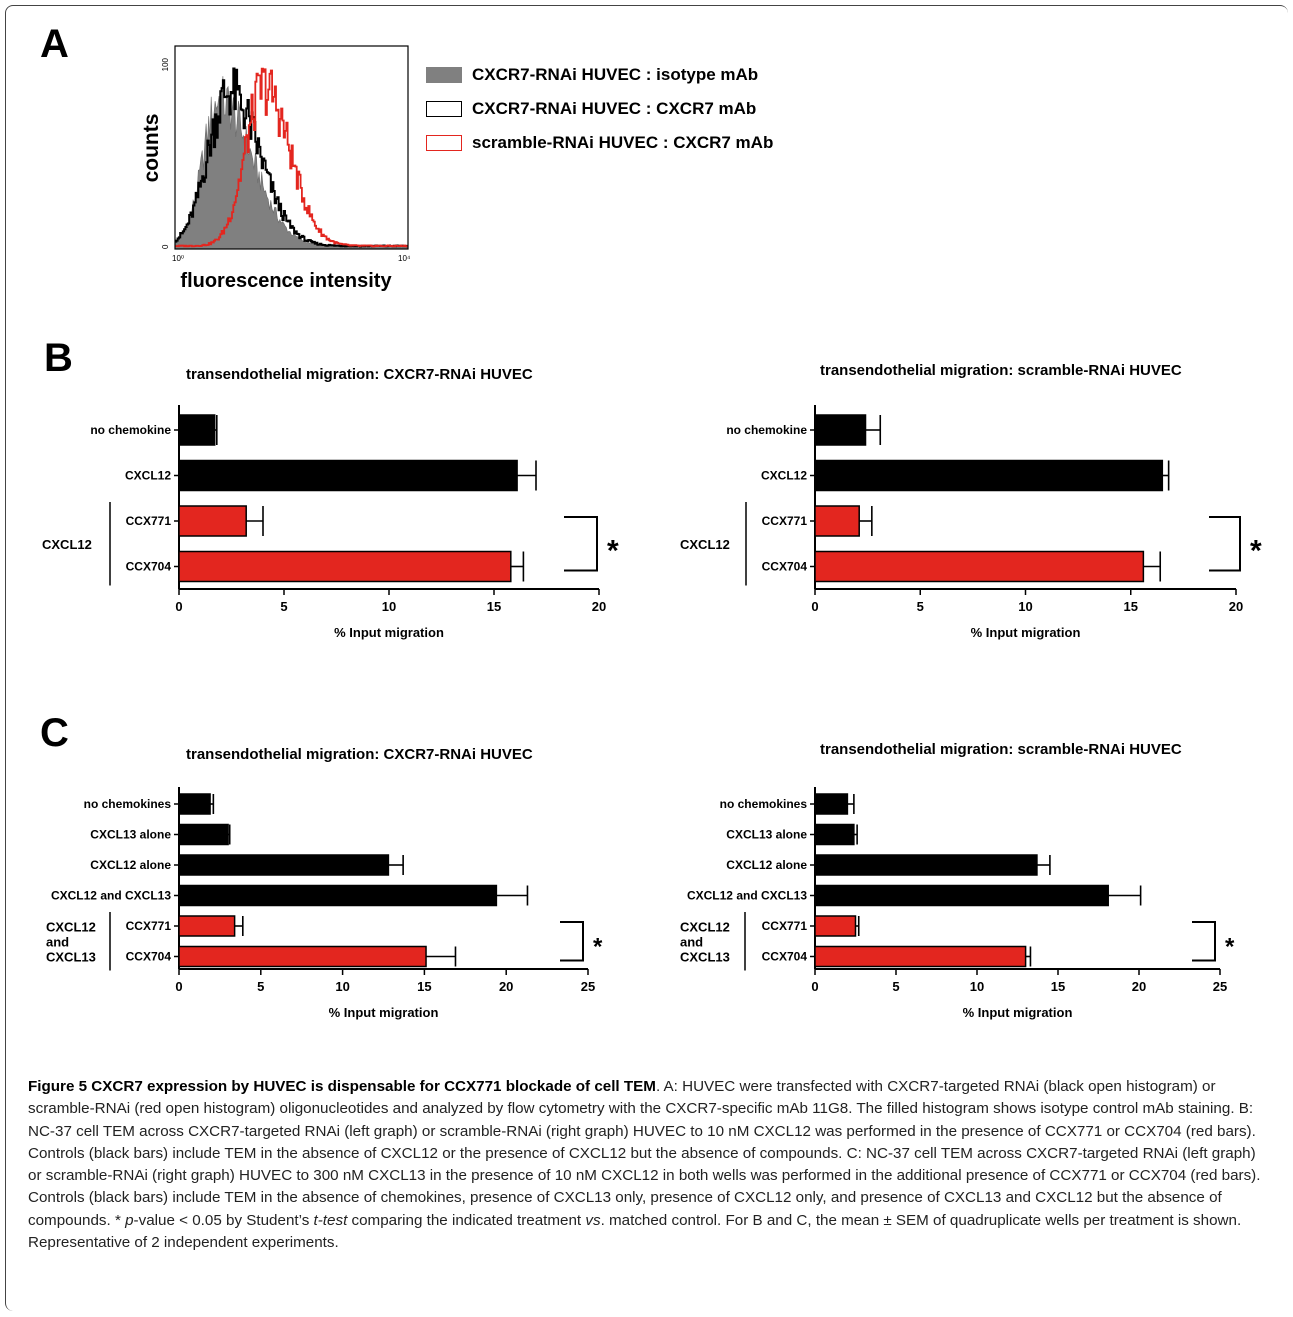 This screenshot has height=1317, width=1293. Describe the element at coordinates (404, 258) in the screenshot. I see `histogram-xtick-right: 10⁴` at that location.